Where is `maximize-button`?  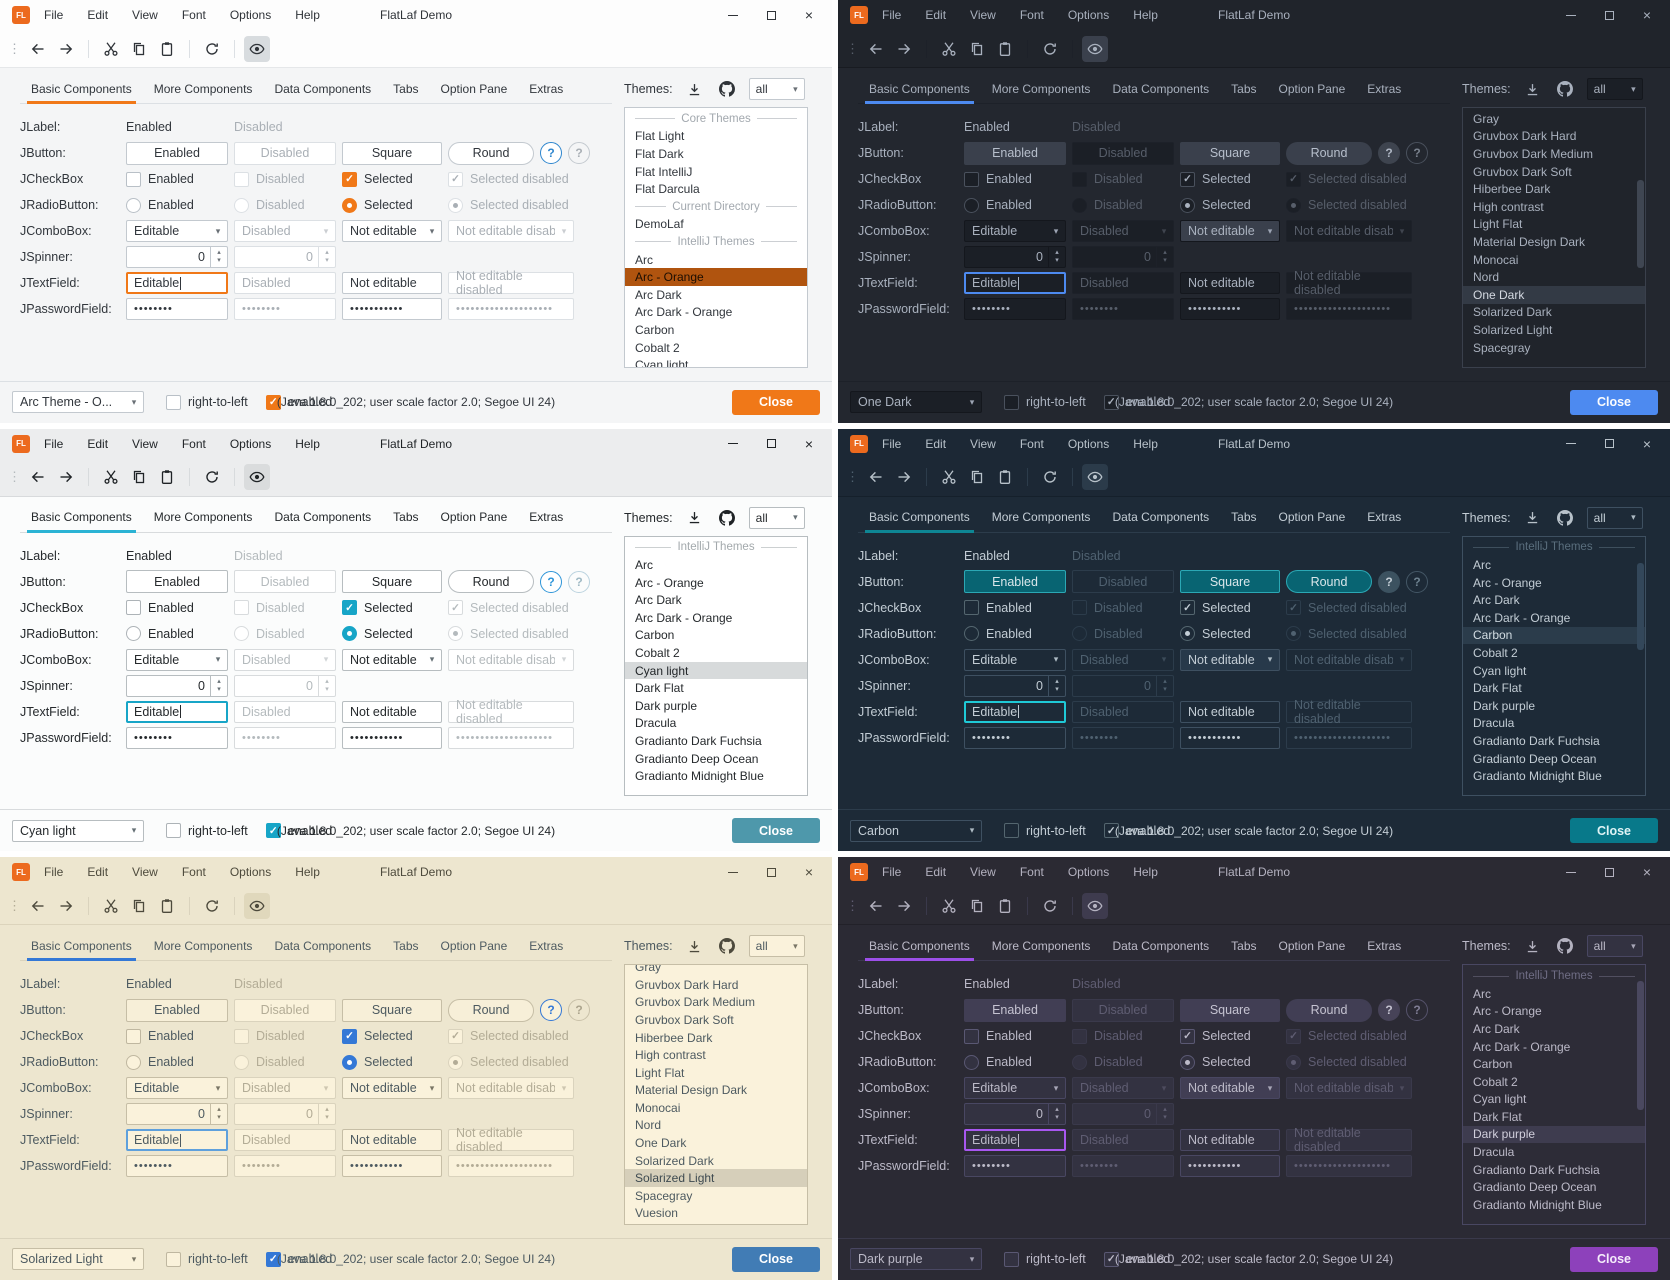 maximize-button is located at coordinates (1609, 872).